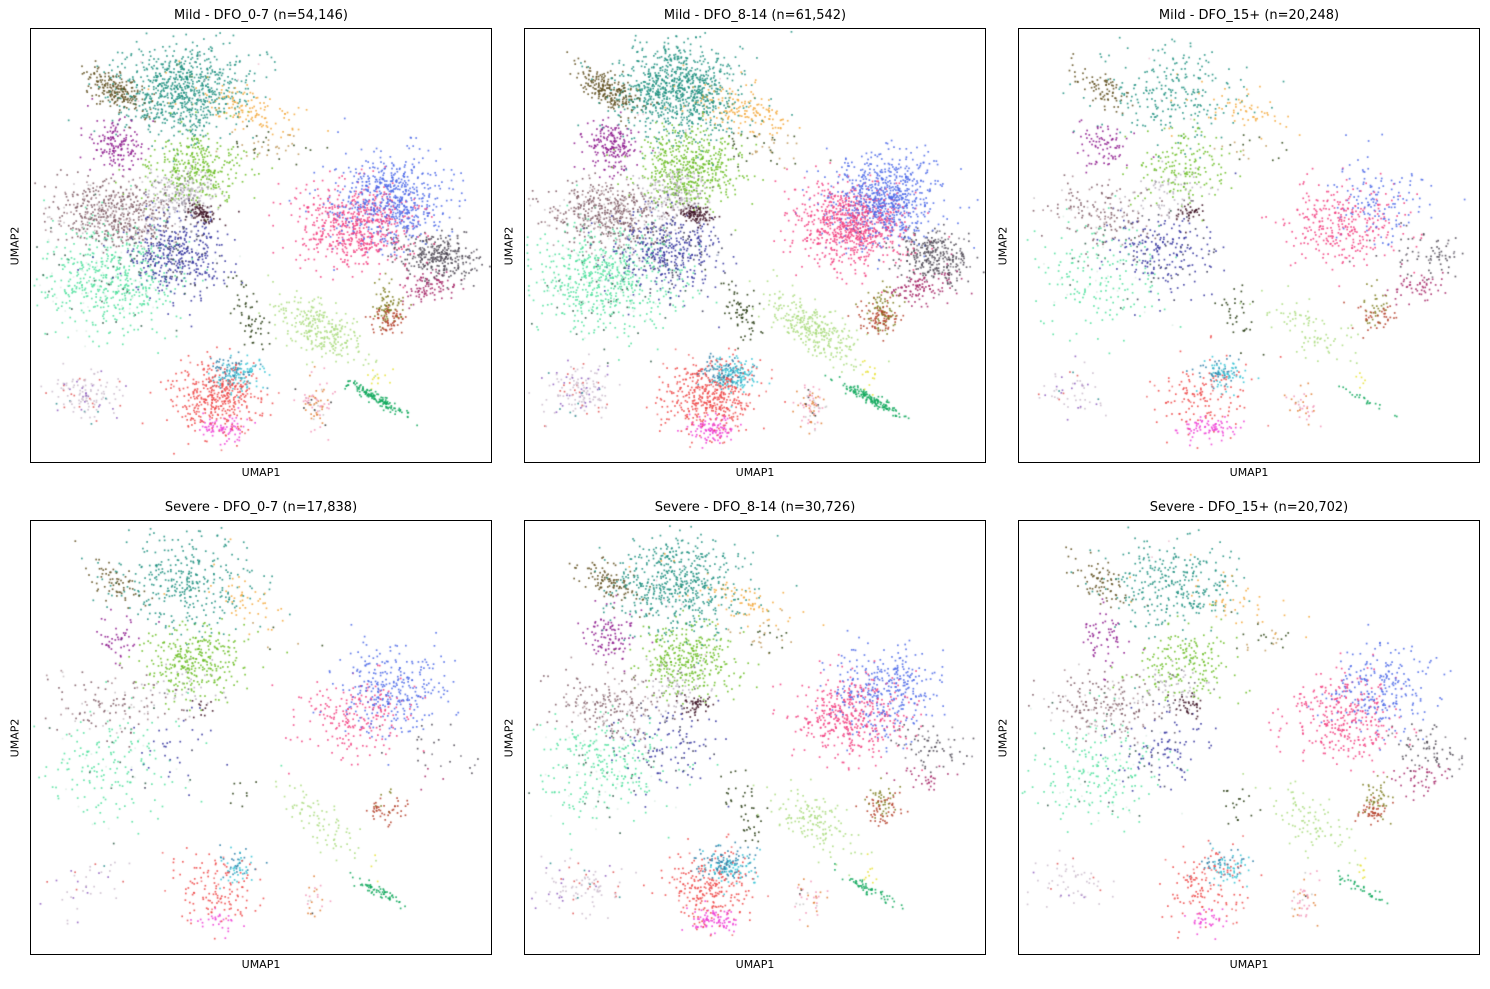  What do you see at coordinates (755, 15) in the screenshot?
I see `panel-title: Mild - DFO_8-14 (n=61,542)` at bounding box center [755, 15].